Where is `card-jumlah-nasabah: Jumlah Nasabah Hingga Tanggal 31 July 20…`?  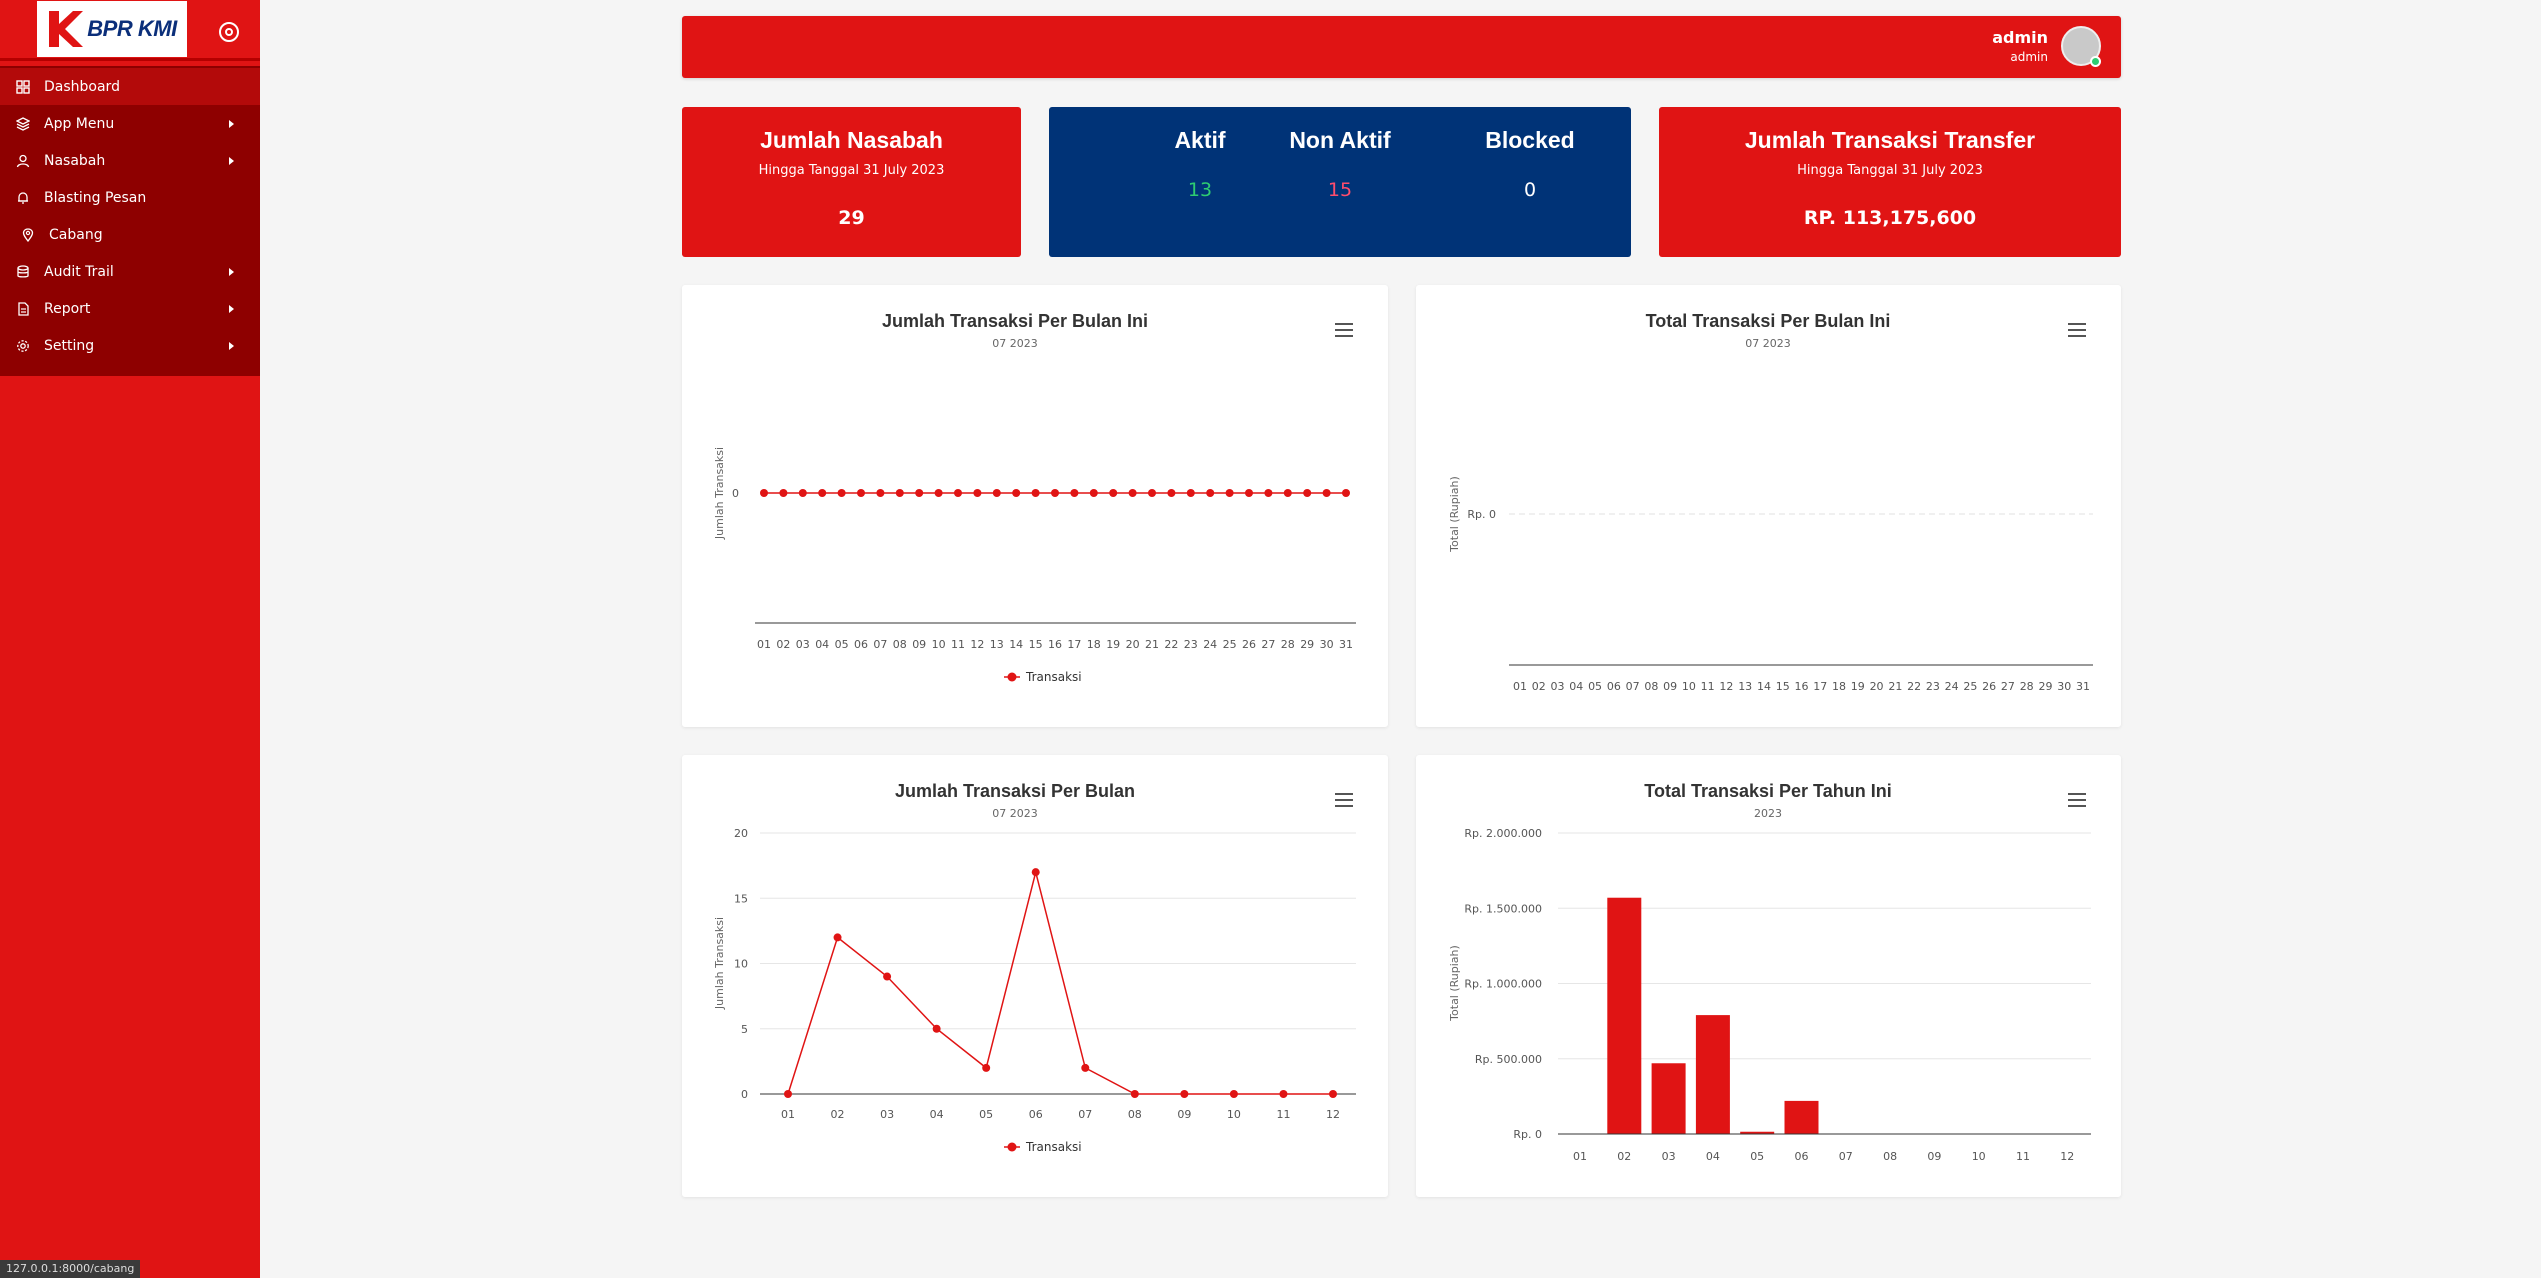 card-jumlah-nasabah: Jumlah Nasabah Hingga Tanggal 31 July 20… is located at coordinates (851, 182).